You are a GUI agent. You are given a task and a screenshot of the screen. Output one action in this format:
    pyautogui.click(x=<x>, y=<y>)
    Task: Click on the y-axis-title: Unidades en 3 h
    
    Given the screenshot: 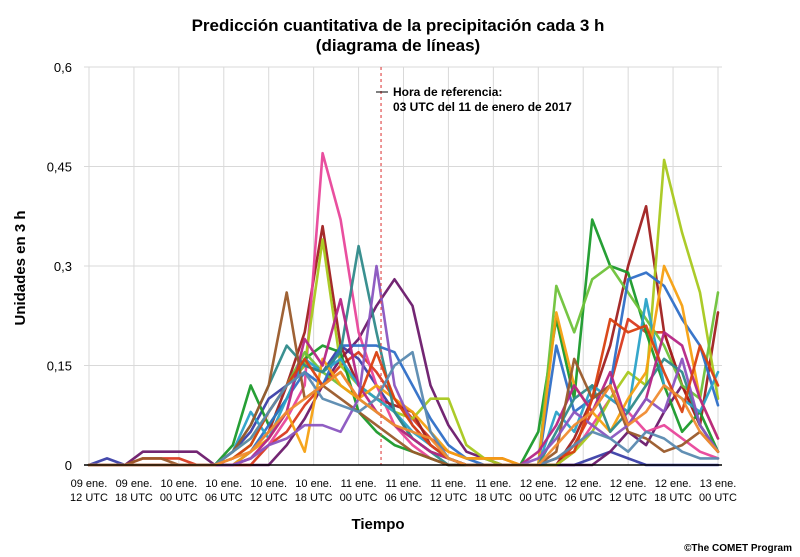 What is the action you would take?
    pyautogui.click(x=20, y=267)
    